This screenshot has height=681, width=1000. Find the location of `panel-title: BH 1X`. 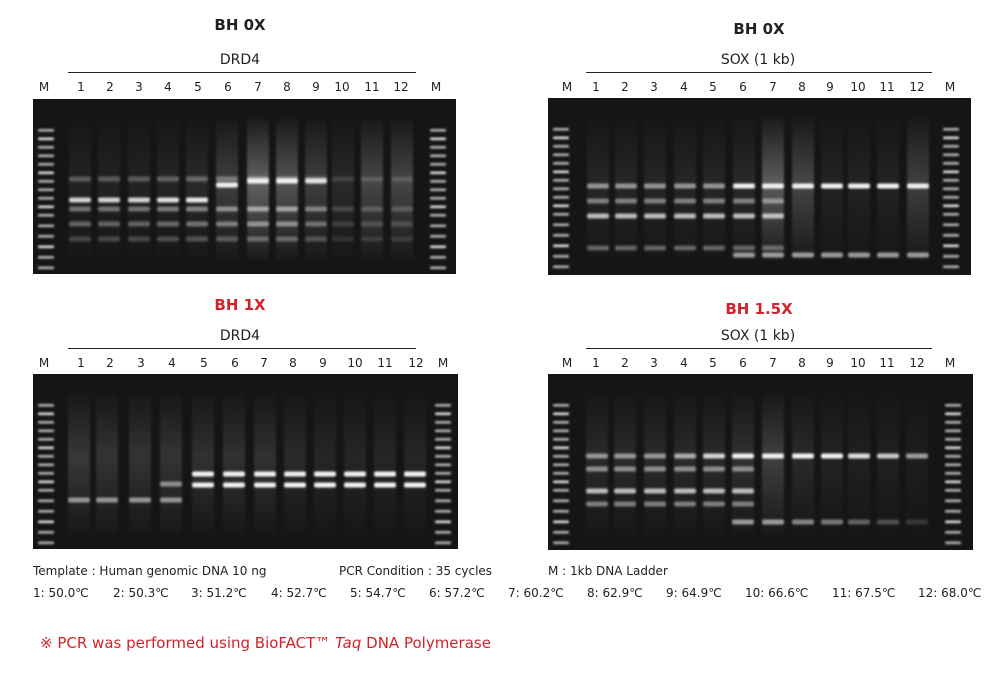

panel-title: BH 1X is located at coordinates (240, 305).